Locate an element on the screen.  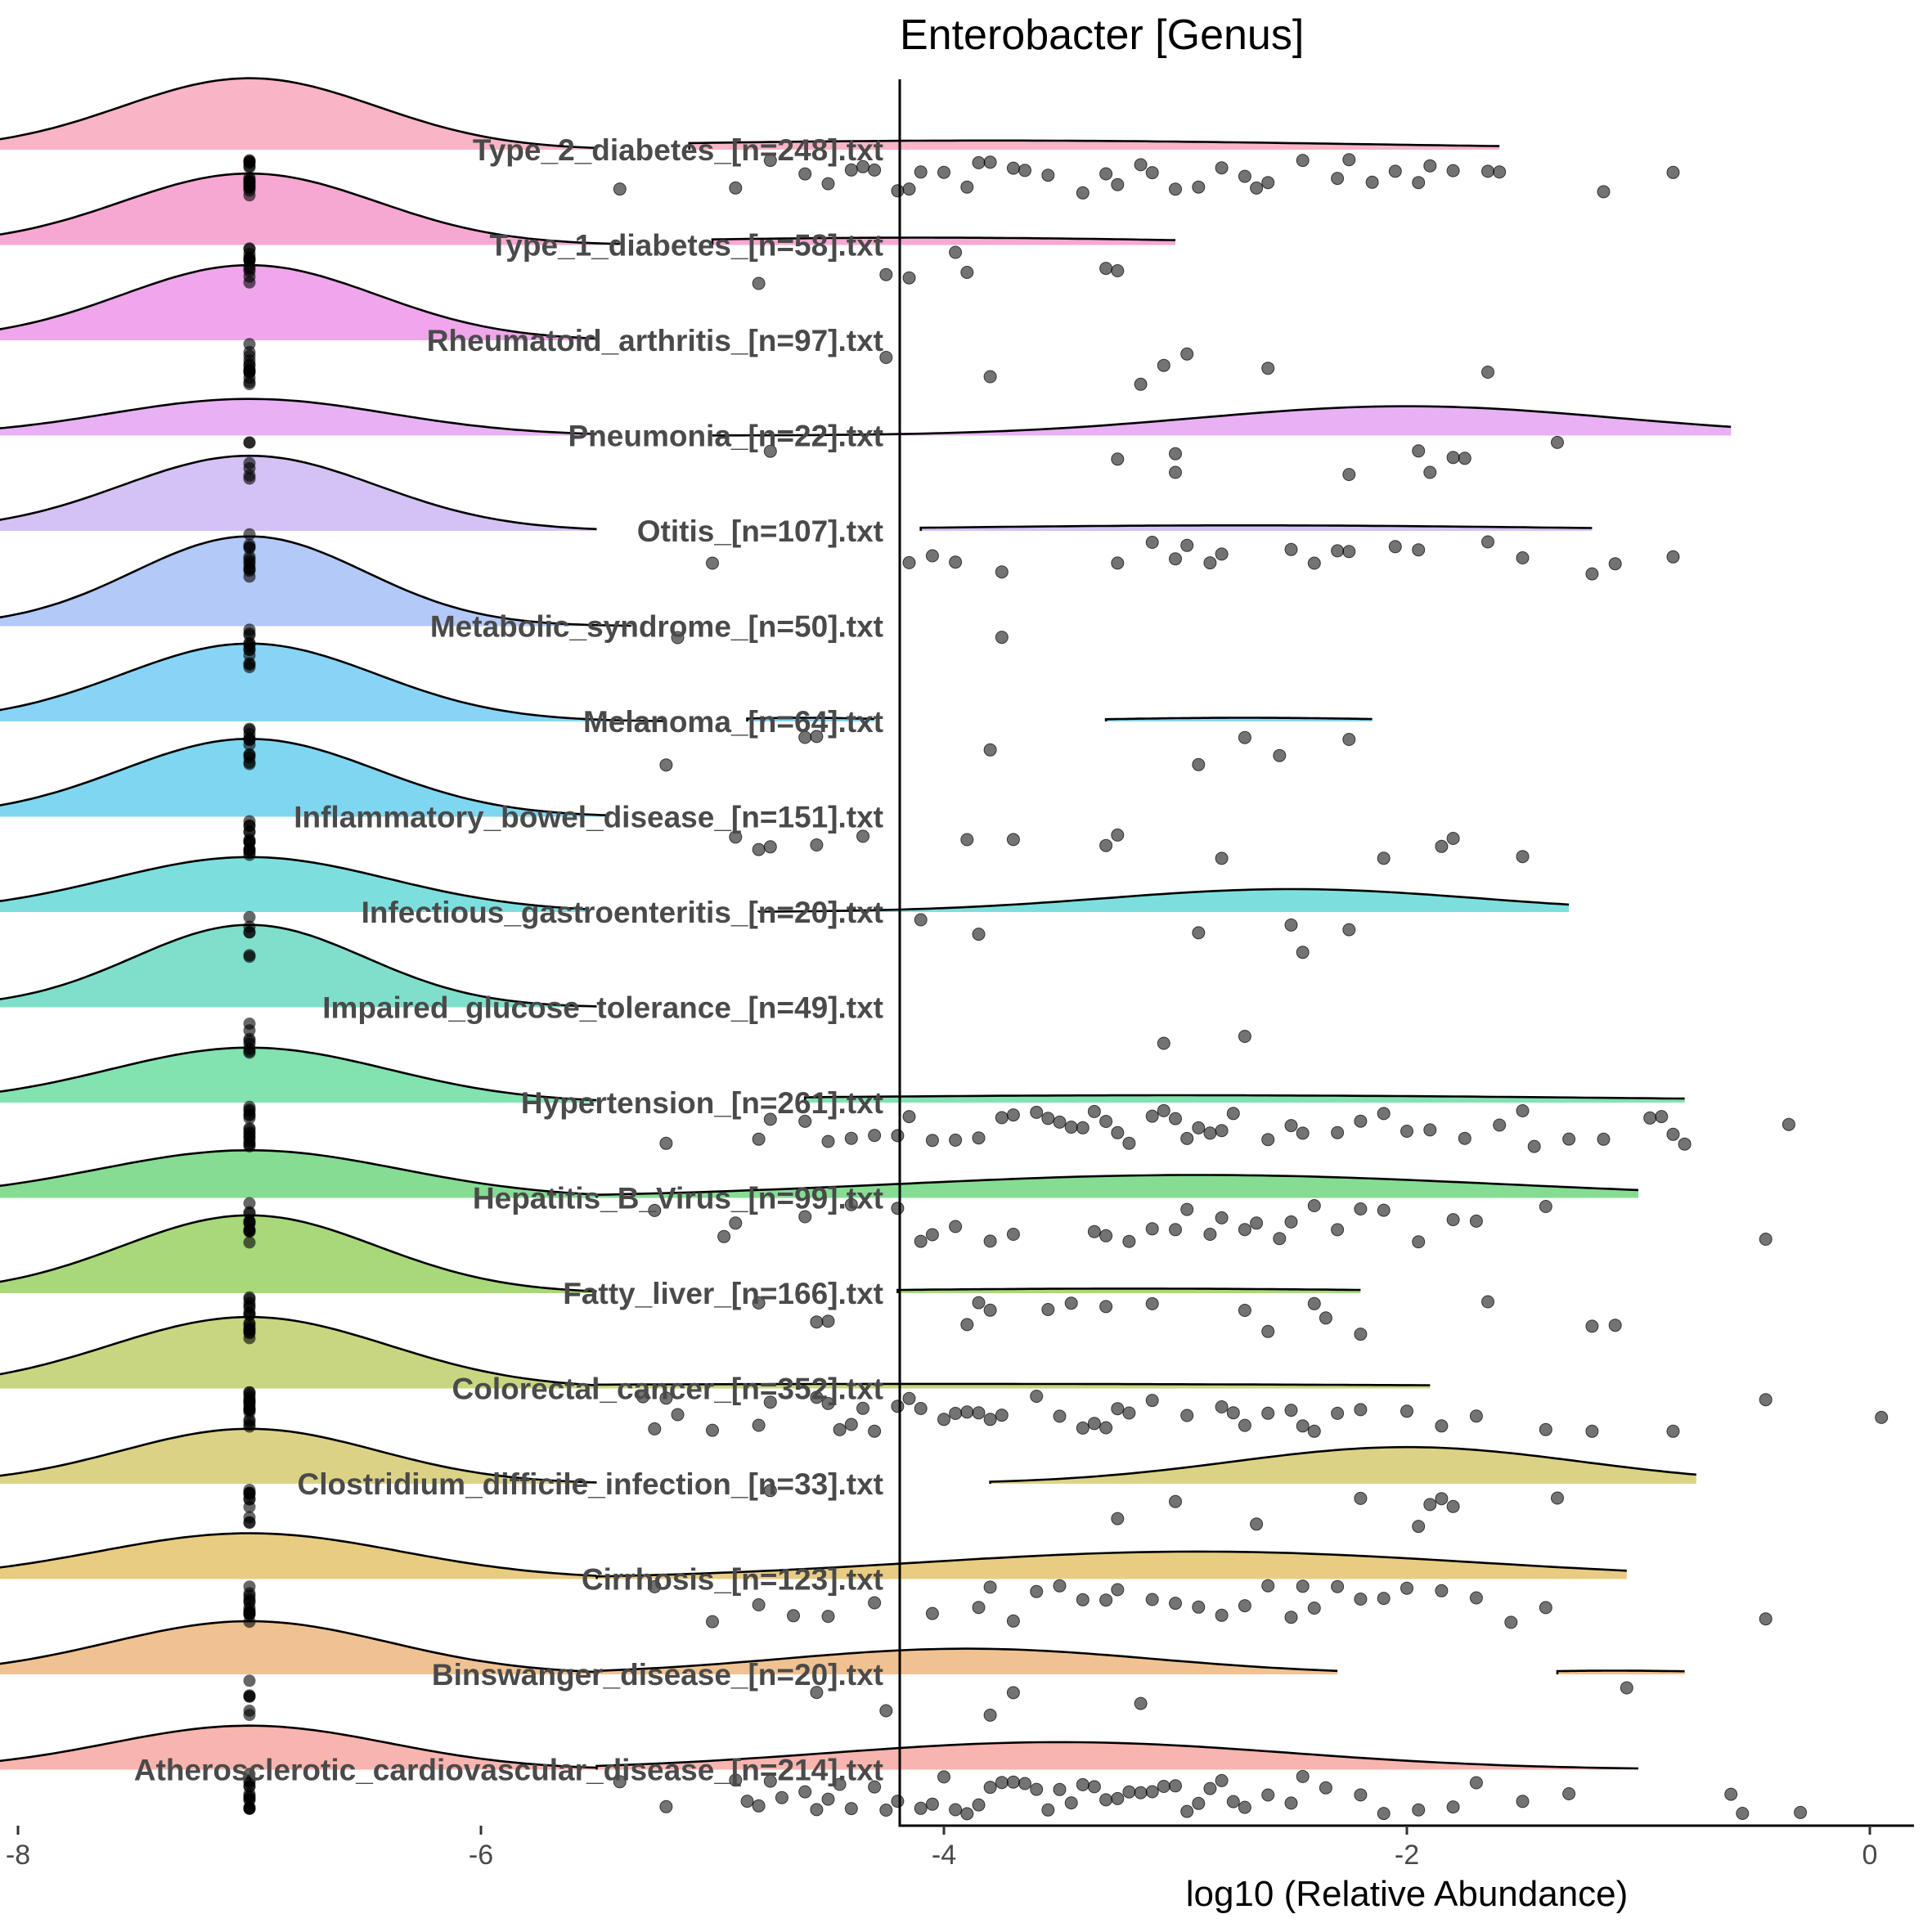
y-label-row-9: Infectious_gastroenteritis_[n=20].txt is located at coordinates (623, 912).